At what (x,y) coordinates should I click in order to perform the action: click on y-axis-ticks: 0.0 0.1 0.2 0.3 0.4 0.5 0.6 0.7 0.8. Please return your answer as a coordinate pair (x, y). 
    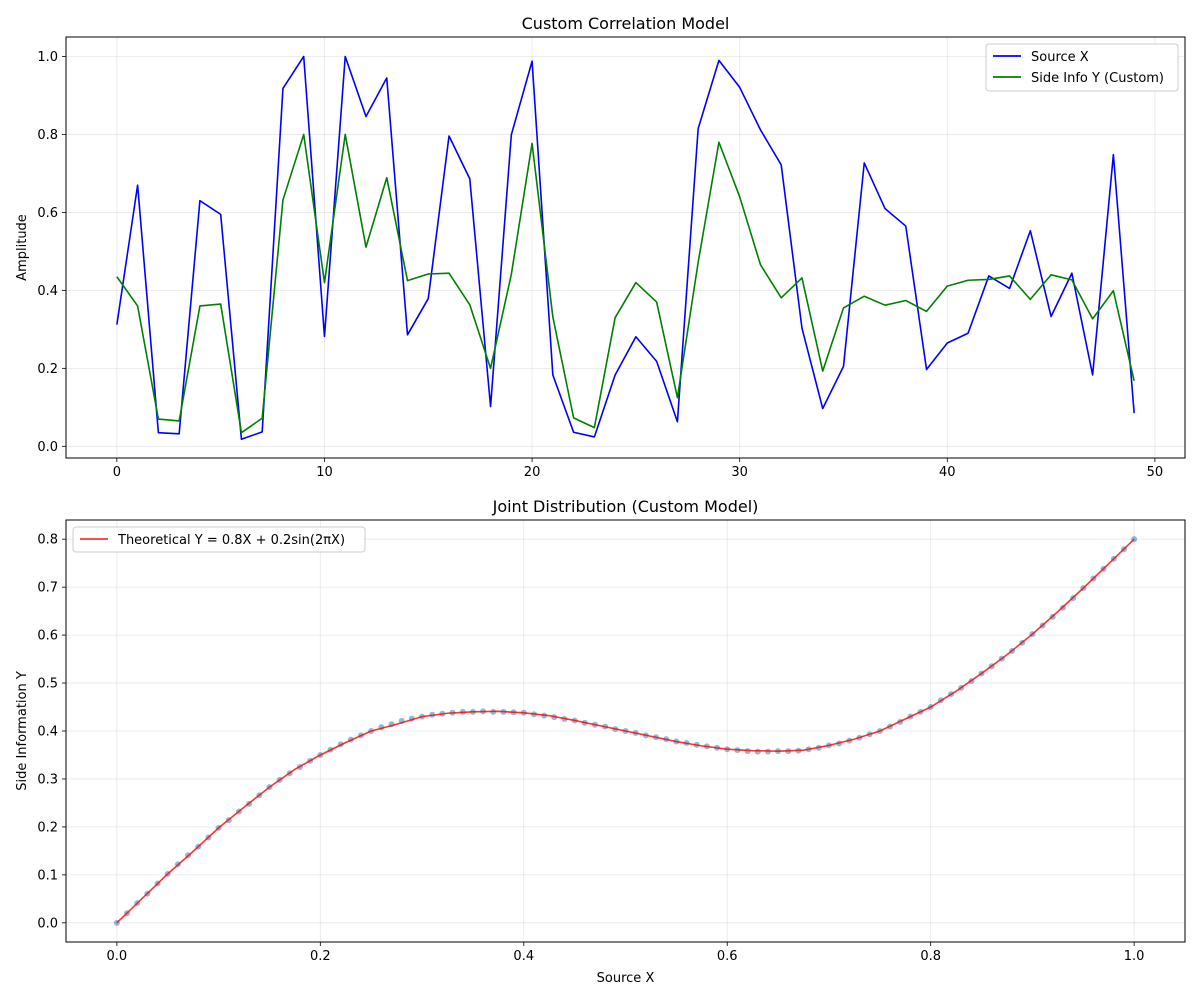
    Looking at the image, I should click on (51, 732).